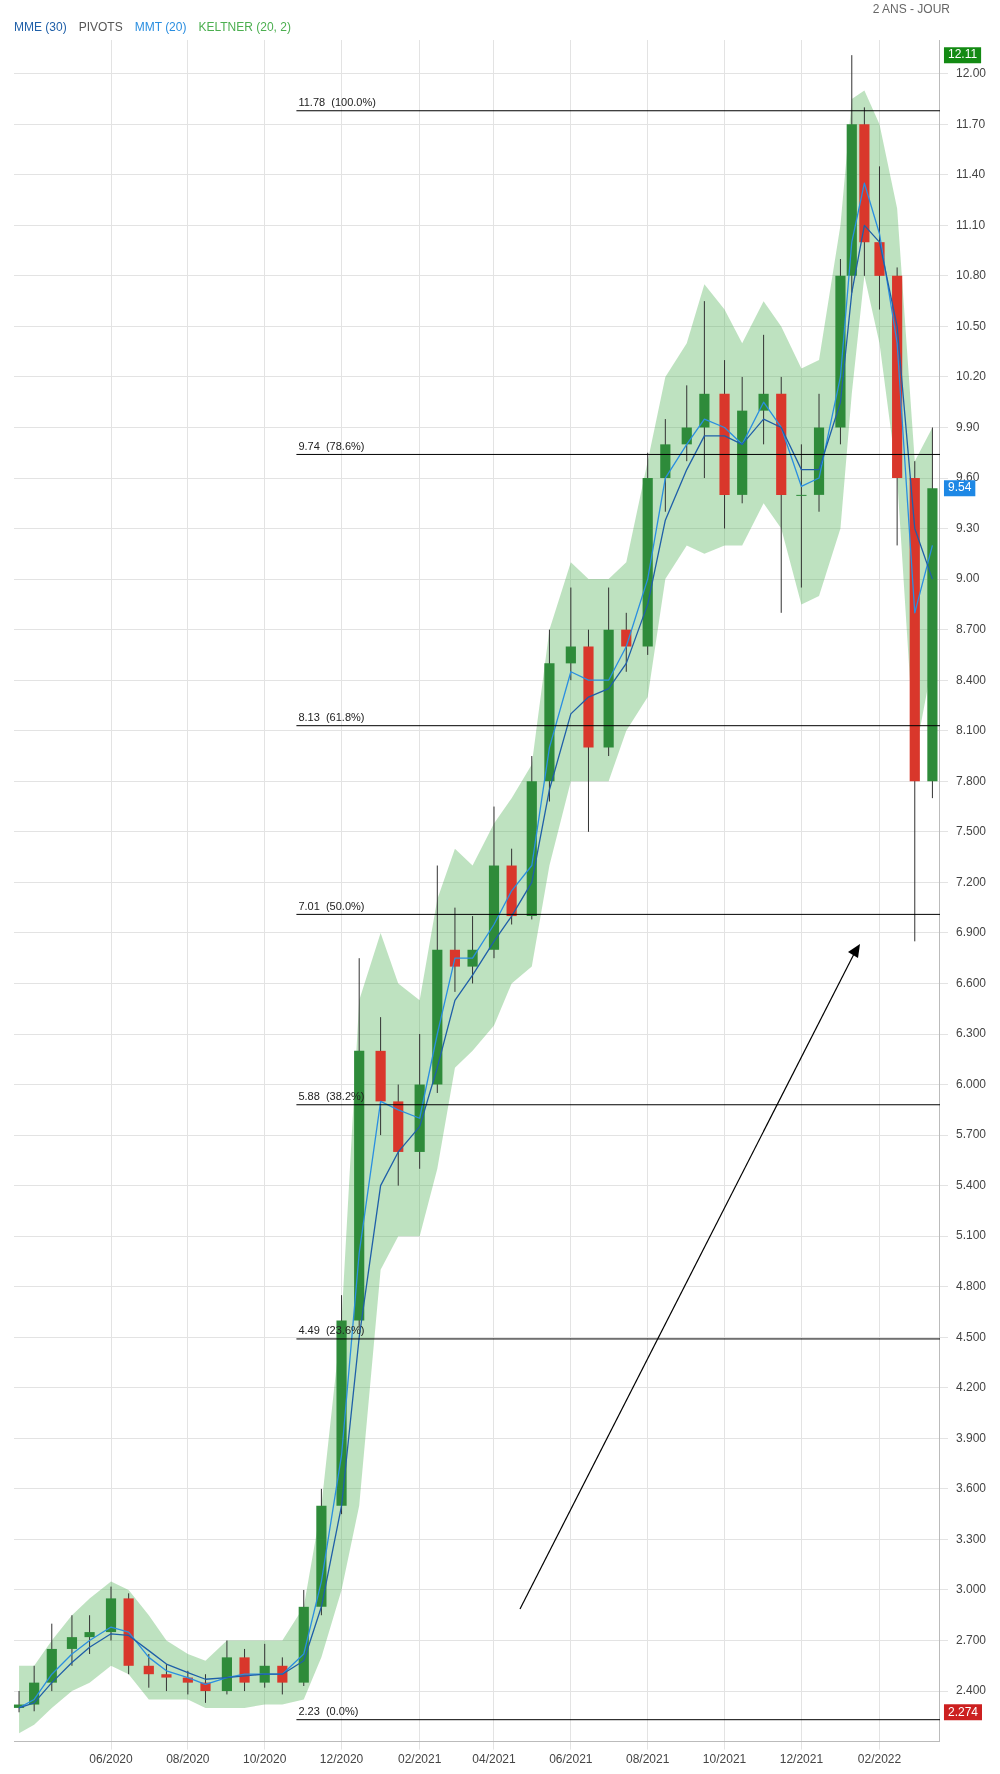  I want to click on y-tick-label: 9.30, so click(967, 527).